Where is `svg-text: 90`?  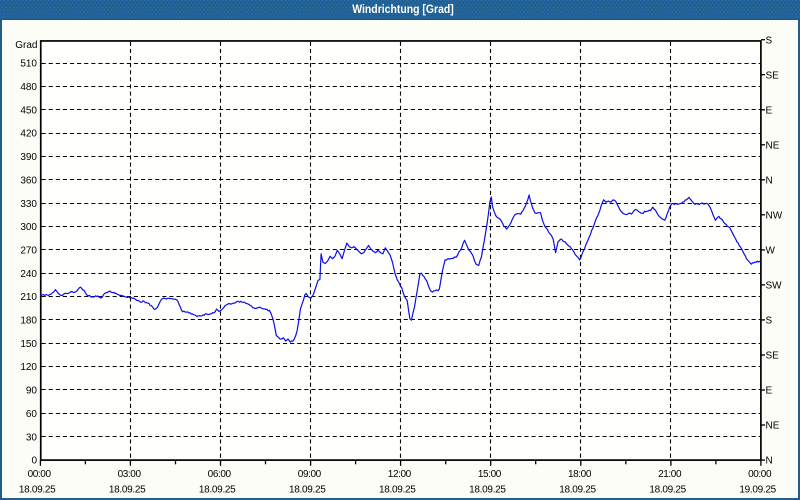 svg-text: 90 is located at coordinates (32, 391).